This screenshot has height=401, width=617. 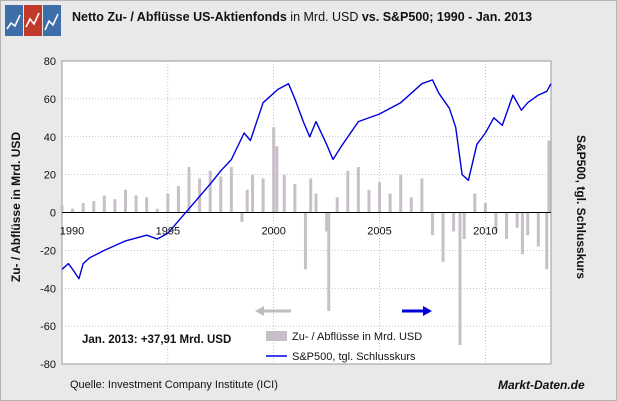 I want to click on x-tick-labels: 1990 1995 2000 2005 2010, so click(x=279, y=232).